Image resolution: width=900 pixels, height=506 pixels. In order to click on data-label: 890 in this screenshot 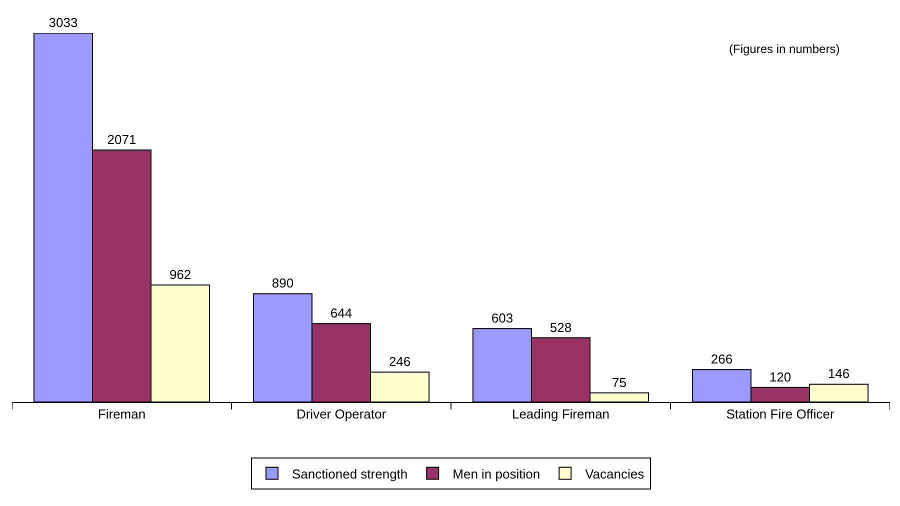, I will do `click(283, 283)`.